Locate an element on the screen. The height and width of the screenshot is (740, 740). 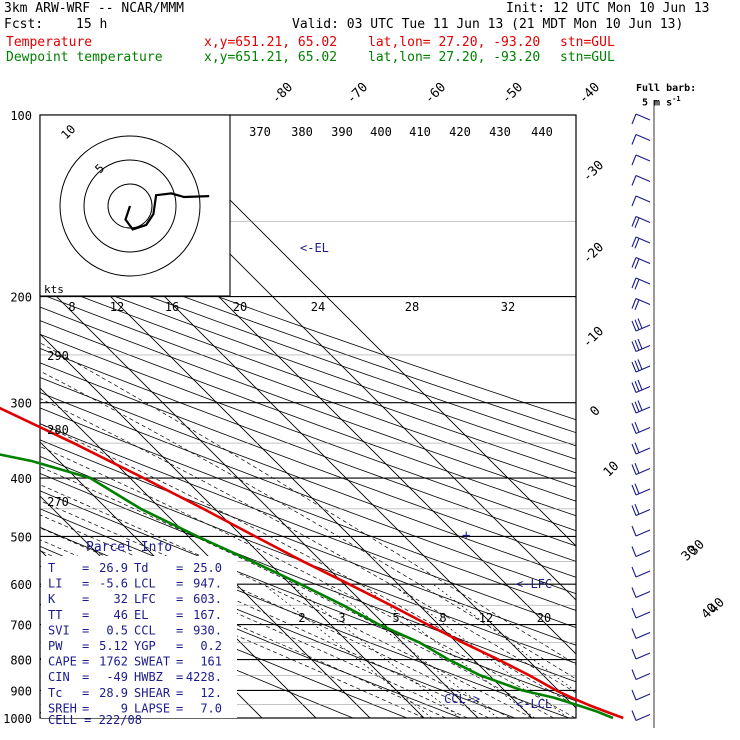
theta-label: 430 is located at coordinates (500, 132).